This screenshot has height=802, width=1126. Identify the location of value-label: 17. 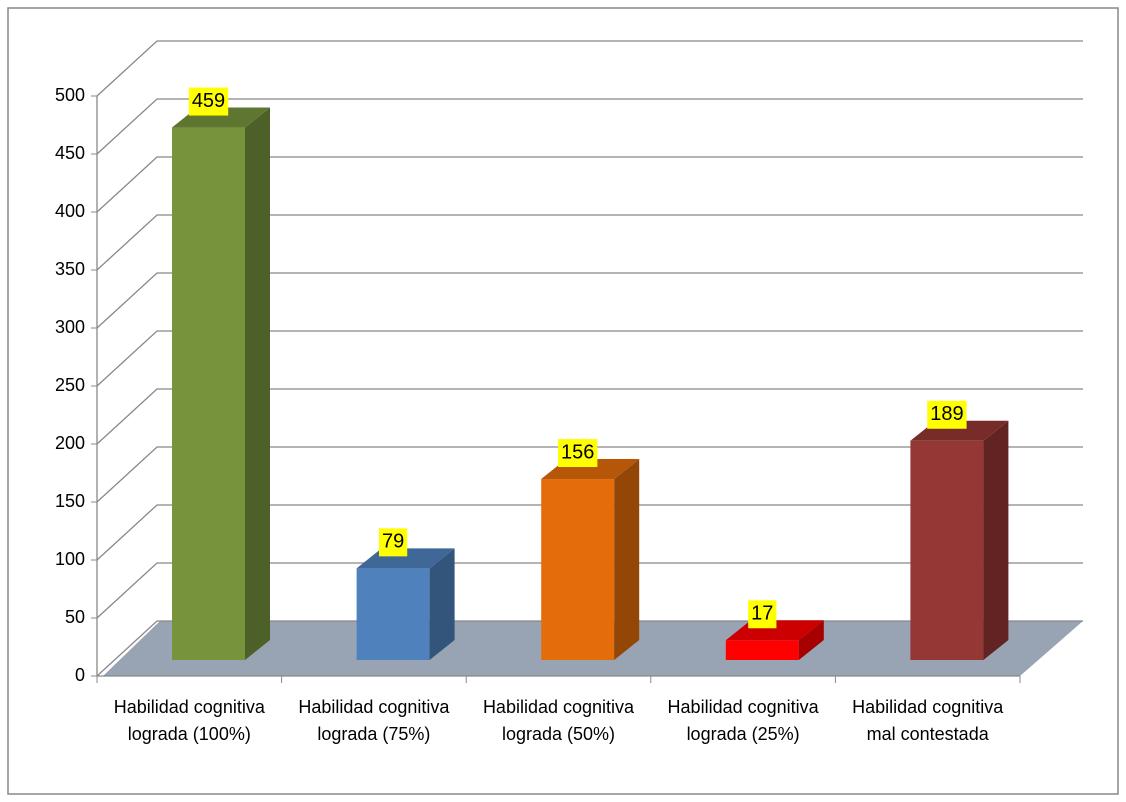
(762, 614).